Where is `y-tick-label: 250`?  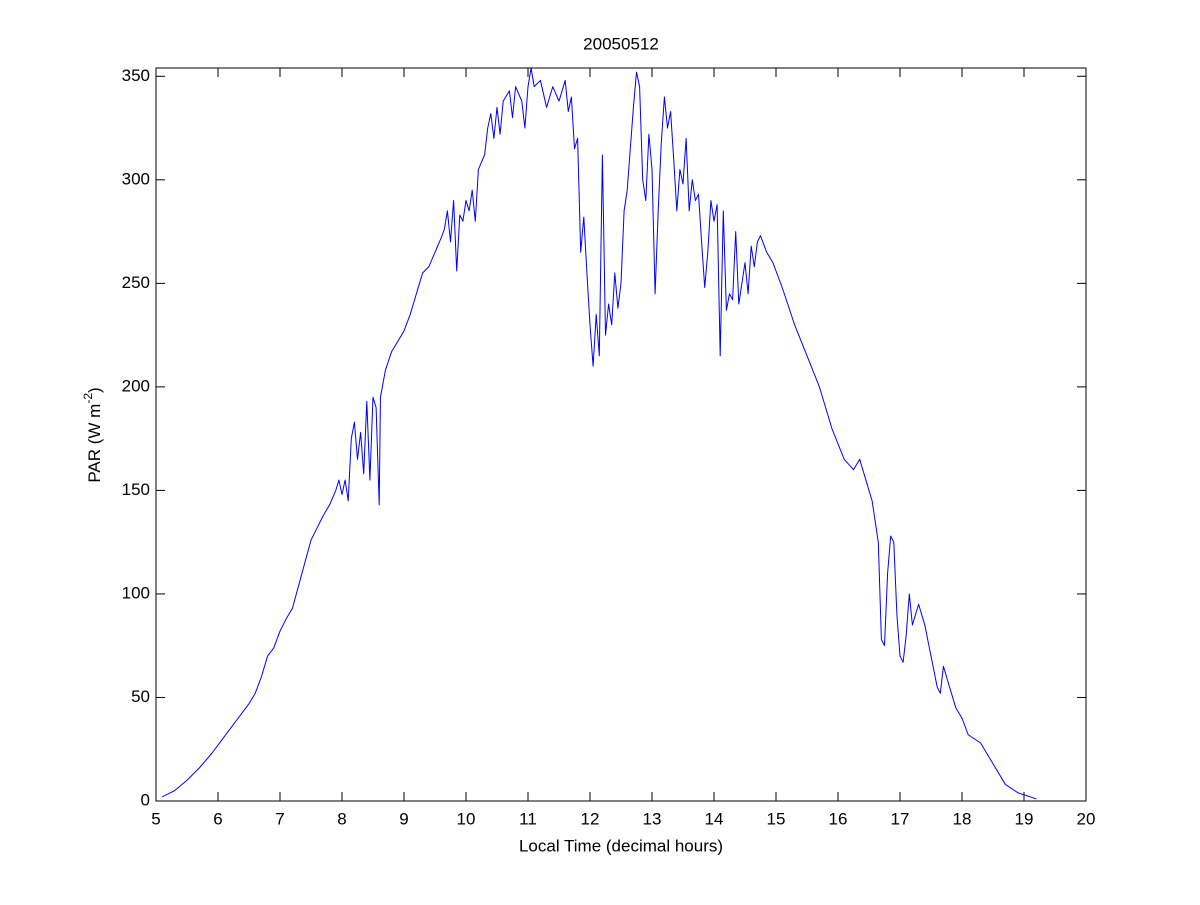 y-tick-label: 250 is located at coordinates (136, 282).